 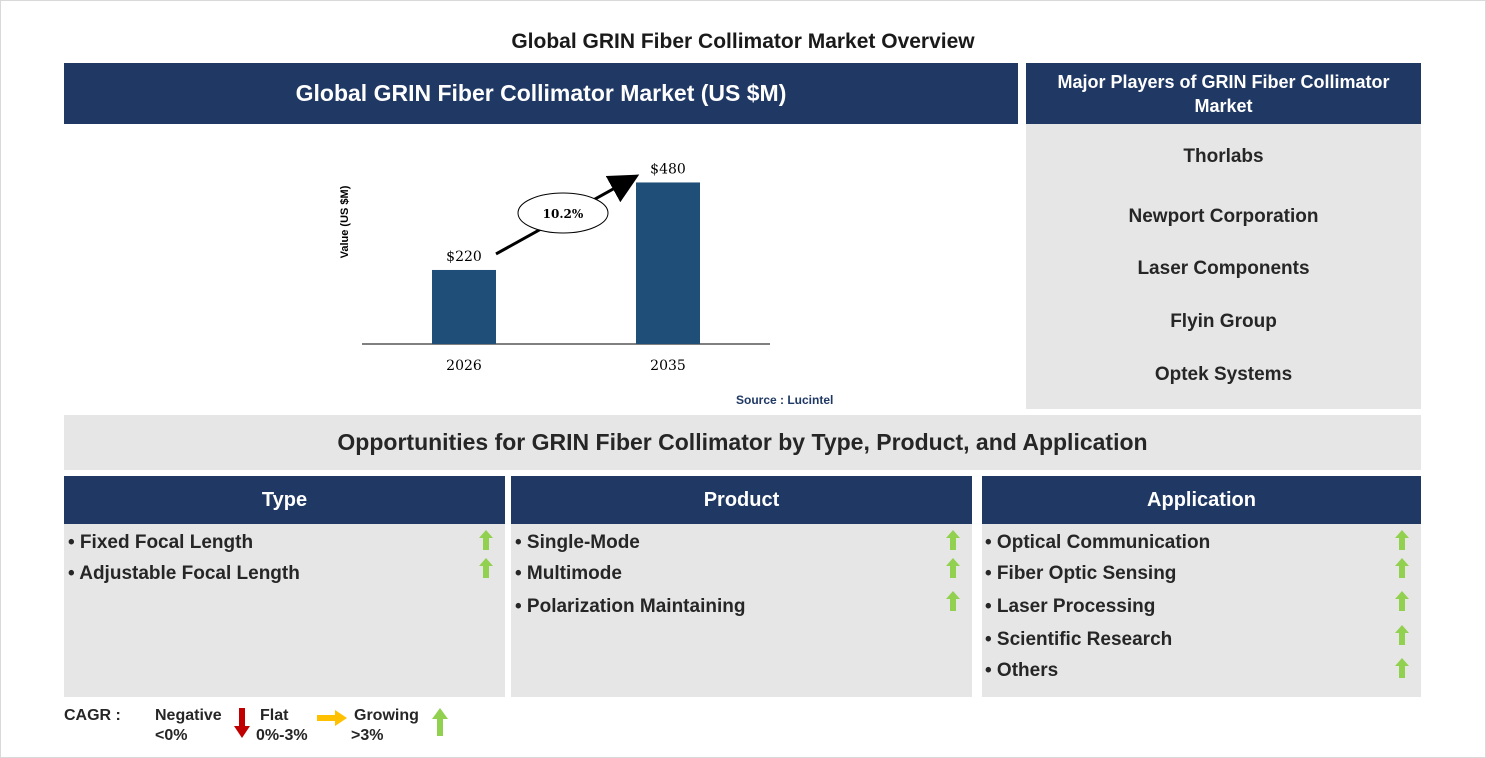 I want to click on bar-value-label: $480, so click(x=668, y=169).